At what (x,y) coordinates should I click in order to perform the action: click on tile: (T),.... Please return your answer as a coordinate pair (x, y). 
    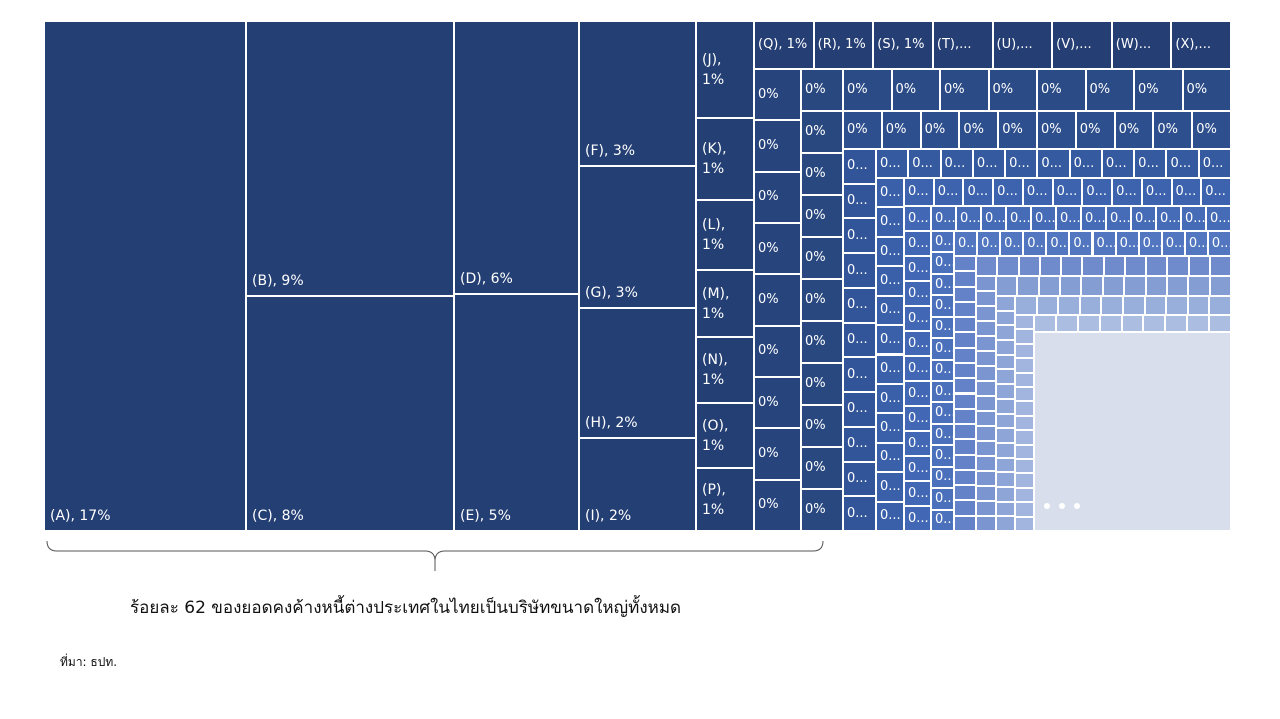
    Looking at the image, I should click on (962, 45).